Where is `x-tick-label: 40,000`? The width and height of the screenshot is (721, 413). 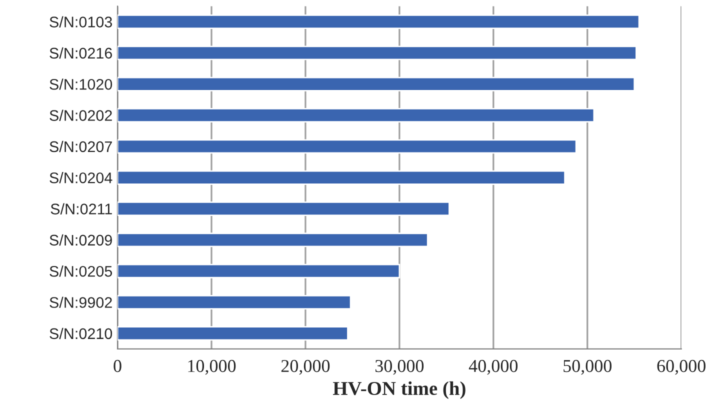 x-tick-label: 40,000 is located at coordinates (493, 367).